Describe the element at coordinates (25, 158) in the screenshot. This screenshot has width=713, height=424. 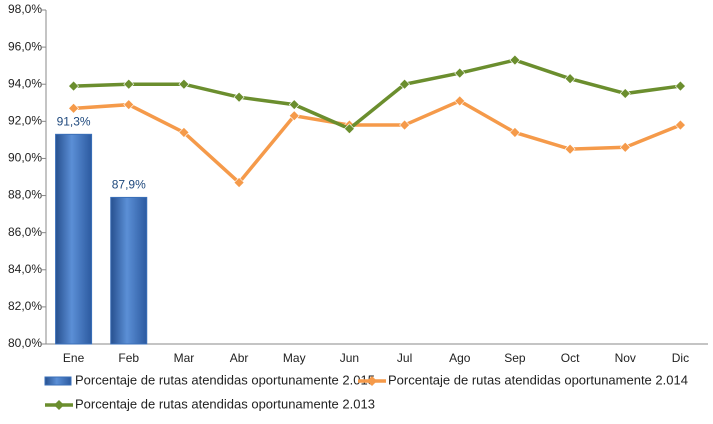
I see `y-tick-label: 90,0%` at that location.